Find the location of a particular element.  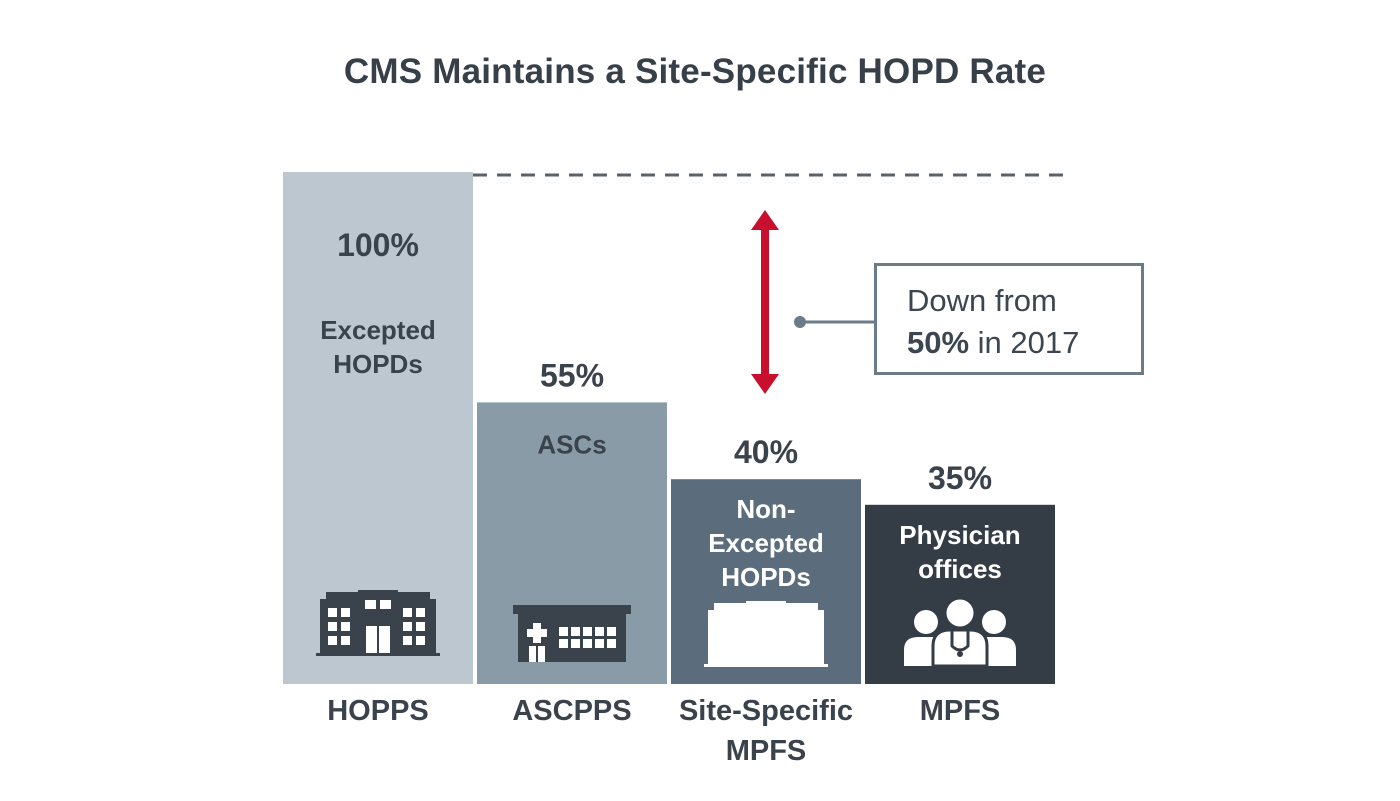

category-label-1: HOPPS is located at coordinates (378, 711).